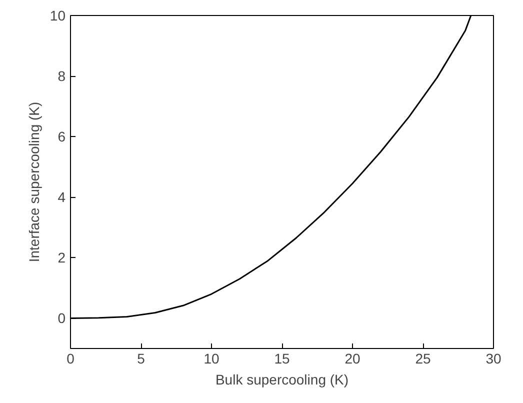 The height and width of the screenshot is (403, 523). What do you see at coordinates (62, 76) in the screenshot?
I see `y-tick-label: 8` at bounding box center [62, 76].